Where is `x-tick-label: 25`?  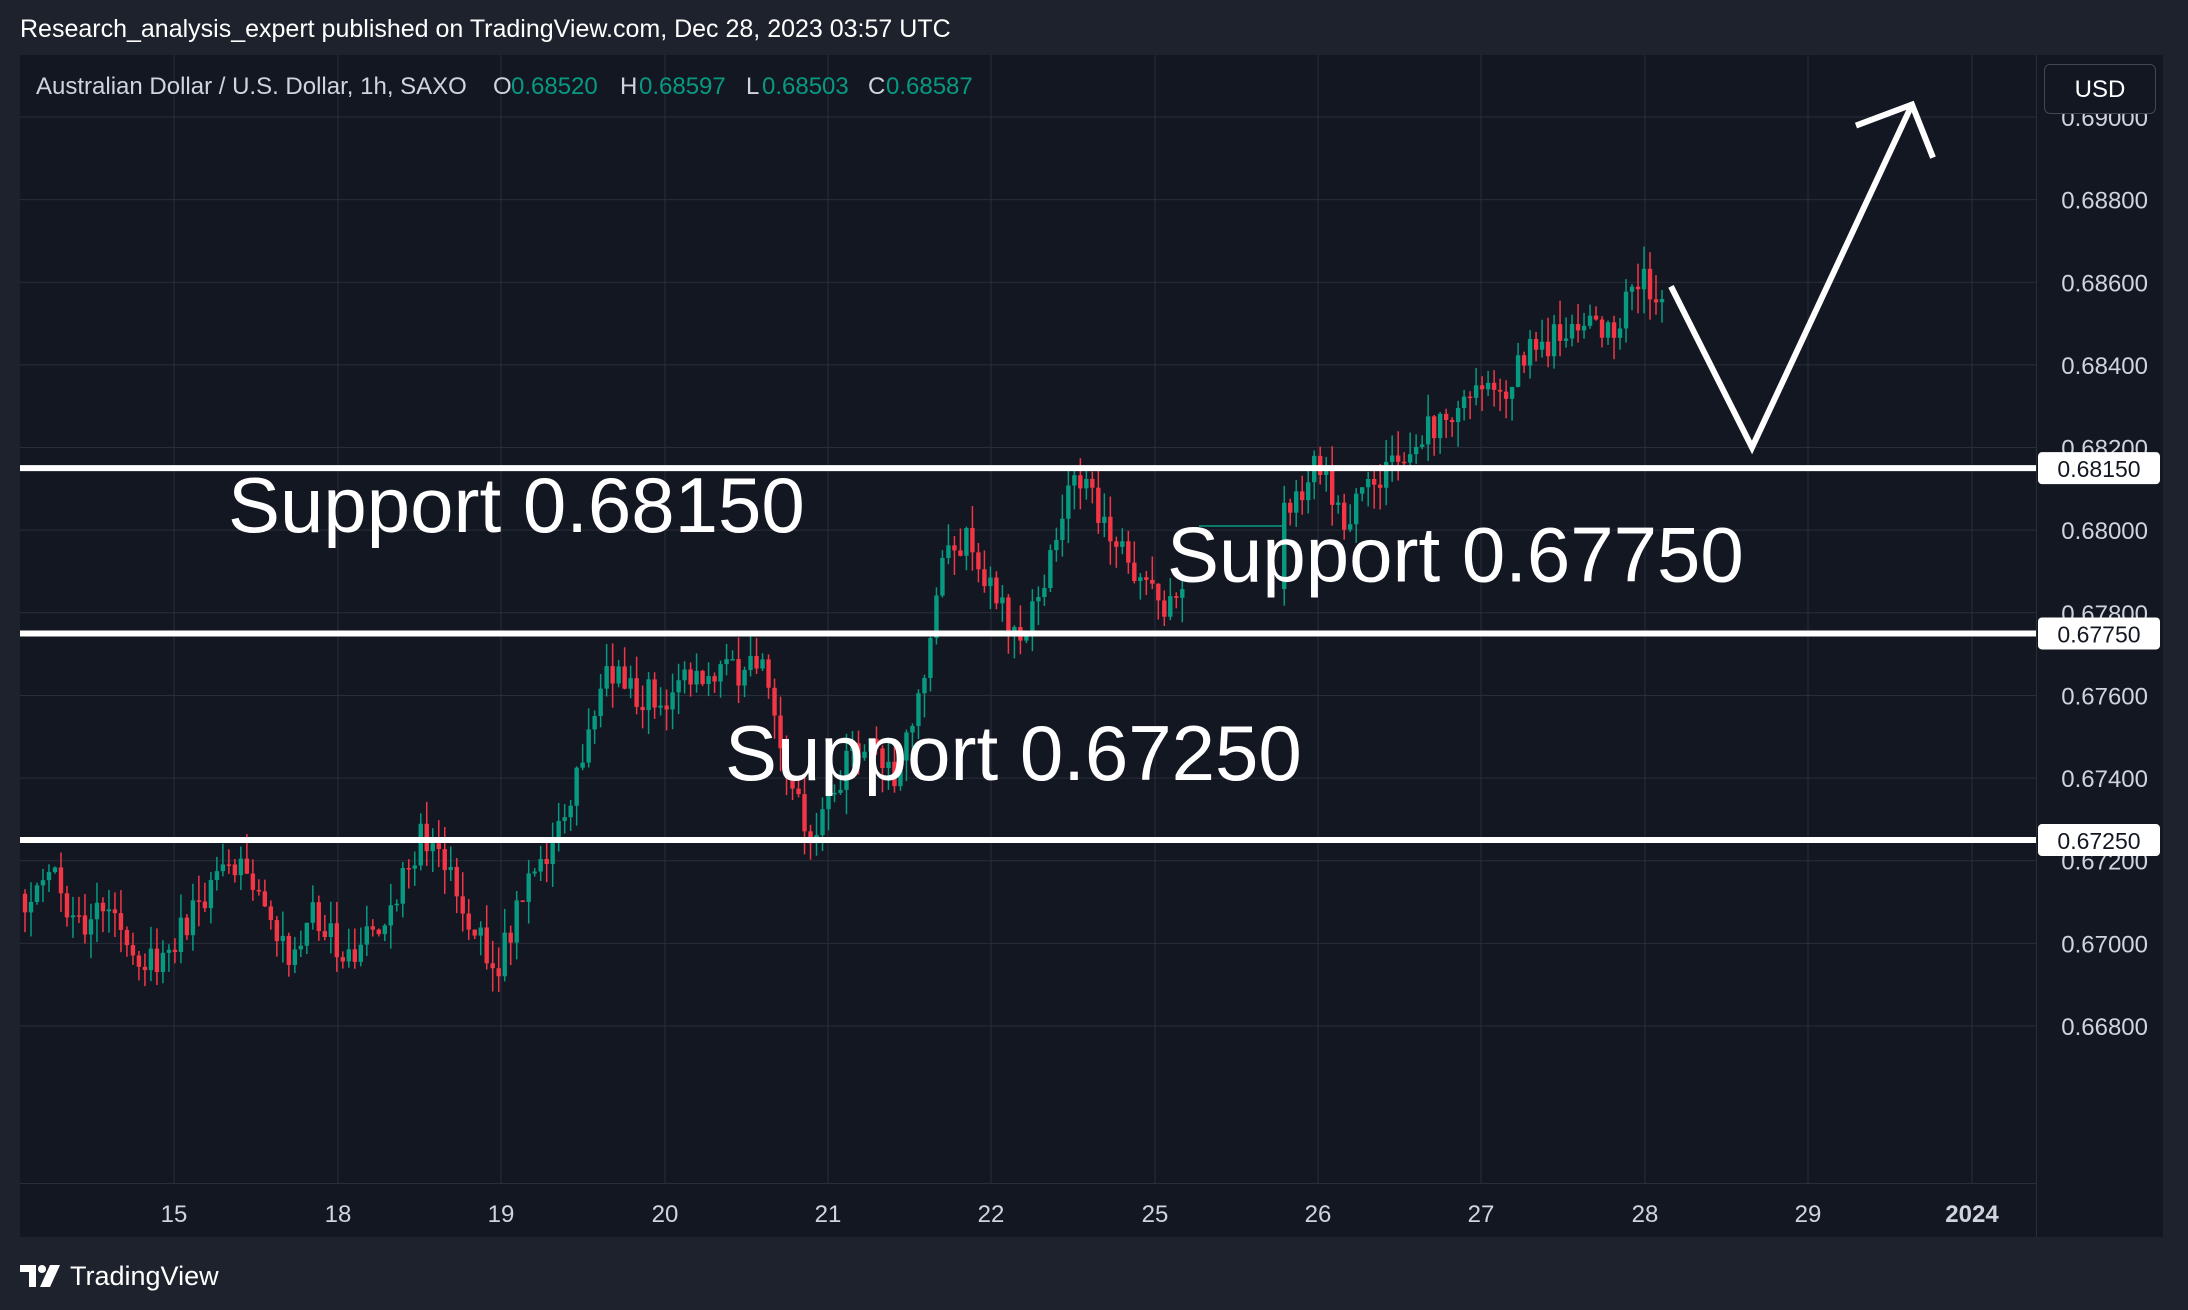
x-tick-label: 25 is located at coordinates (1155, 1214).